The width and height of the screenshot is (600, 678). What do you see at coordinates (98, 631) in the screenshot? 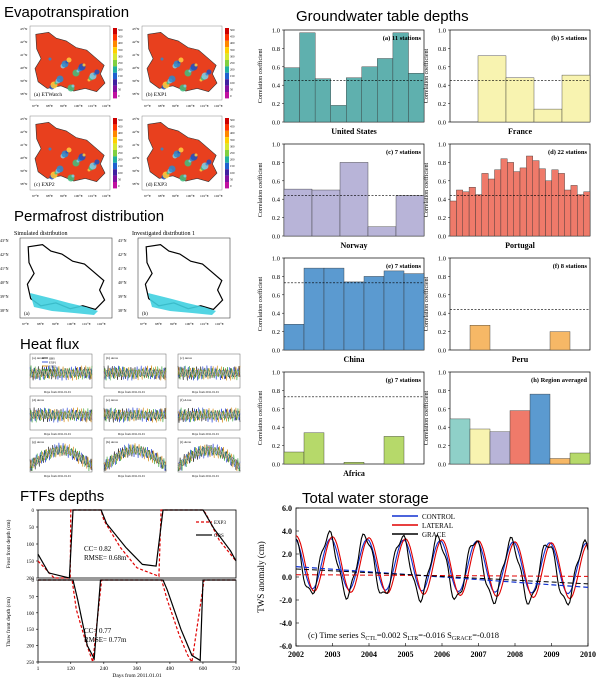
I see `ftf-stat: CC= 0.77` at bounding box center [98, 631].